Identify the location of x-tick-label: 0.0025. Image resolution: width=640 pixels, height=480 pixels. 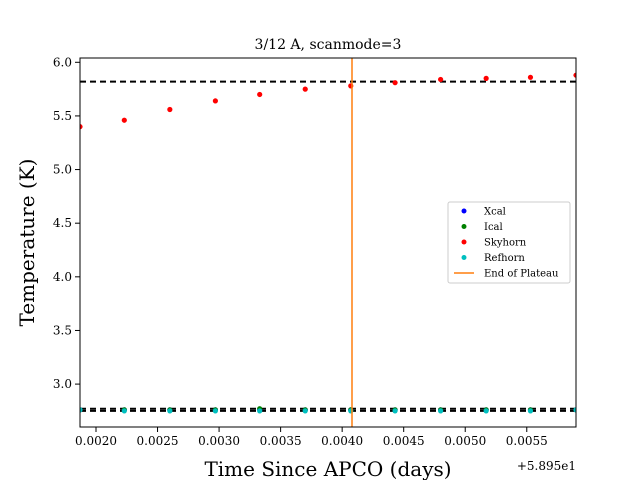
(158, 441).